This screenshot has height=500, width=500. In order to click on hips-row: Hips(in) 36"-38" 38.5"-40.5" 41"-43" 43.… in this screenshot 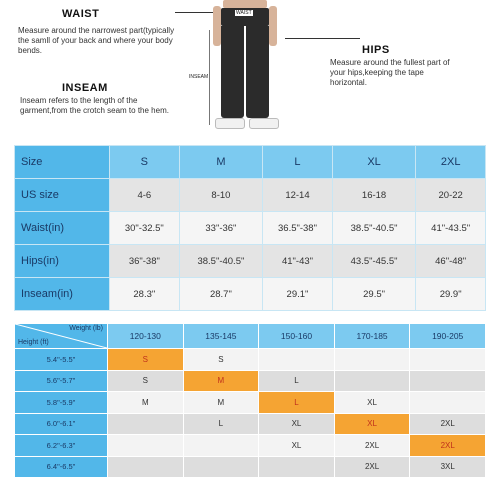, I will do `click(250, 261)`.